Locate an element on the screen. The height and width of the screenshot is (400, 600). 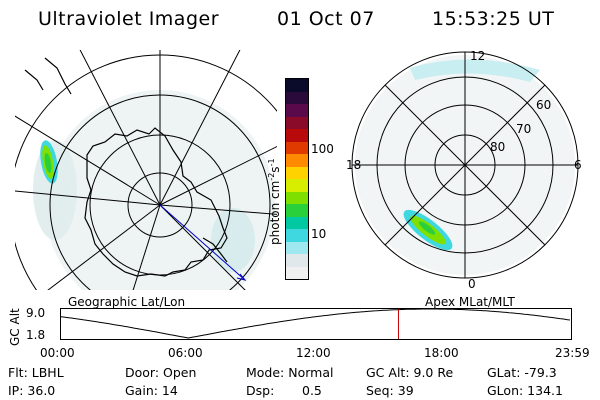
date-label: 01 Oct 07 is located at coordinates (326, 19).